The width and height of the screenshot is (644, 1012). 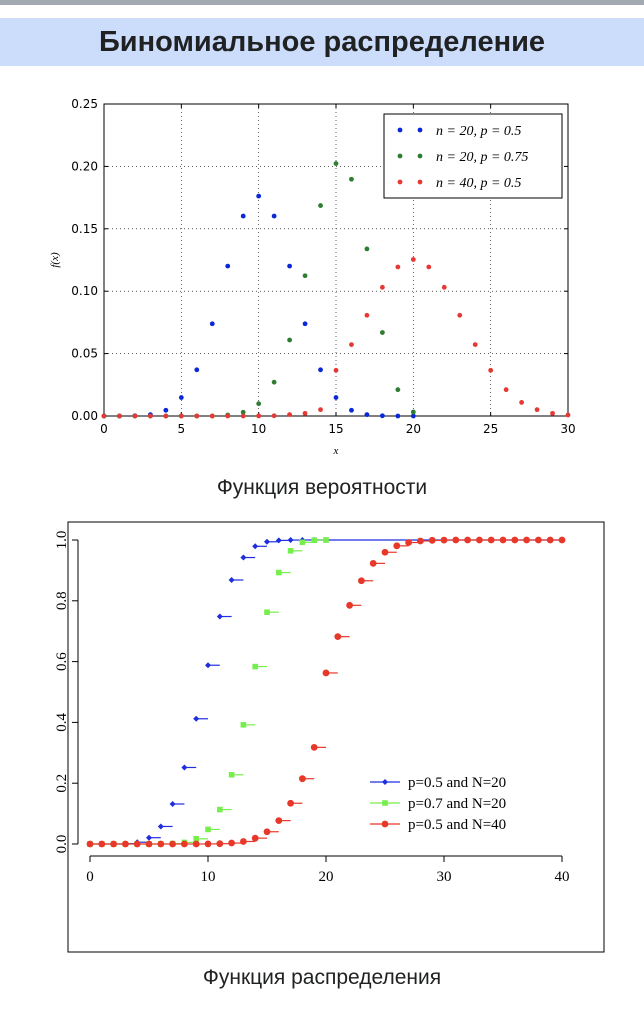 I want to click on infobox-title: Биномиальное распределение, so click(x=322, y=42).